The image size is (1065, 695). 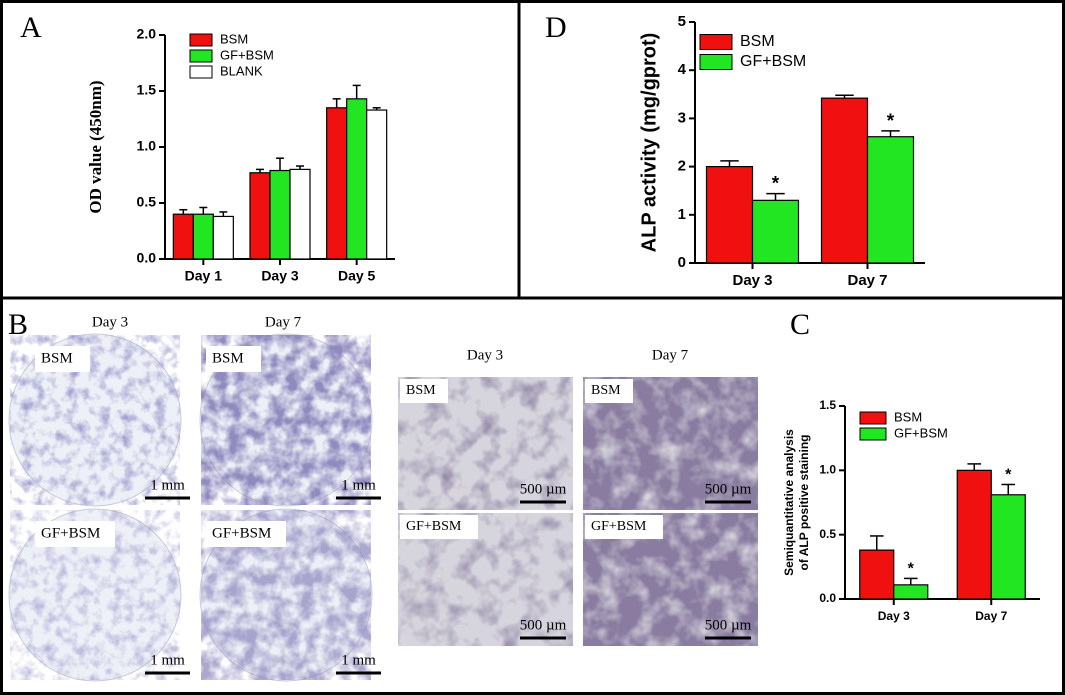 I want to click on panel-letter: C, so click(x=800, y=324).